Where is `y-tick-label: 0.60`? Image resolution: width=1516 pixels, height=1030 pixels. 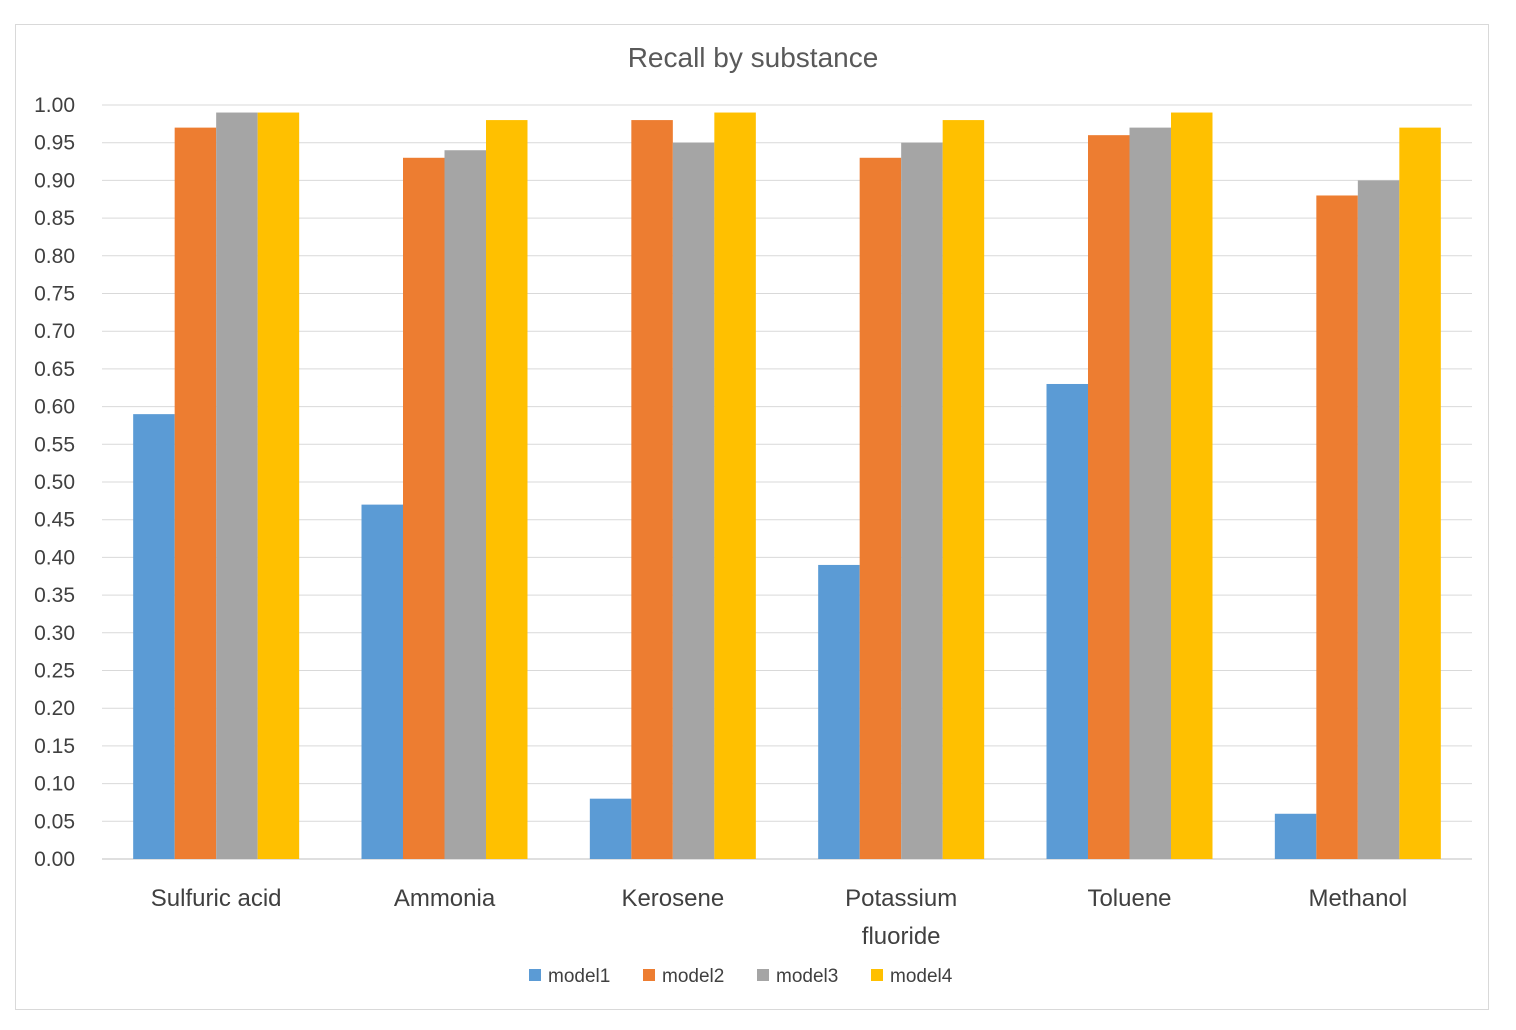
y-tick-label: 0.60 is located at coordinates (54, 407).